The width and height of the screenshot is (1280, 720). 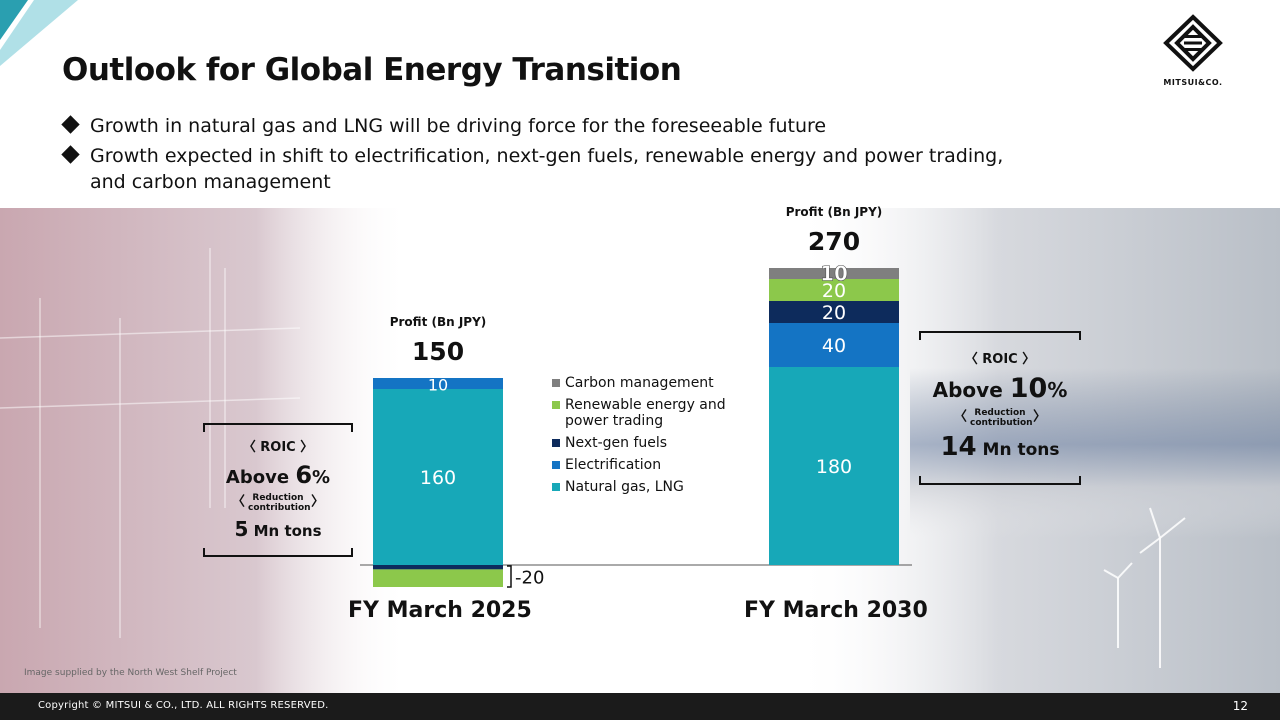 I want to click on category-label-2030: FY March 2030, so click(x=836, y=610).